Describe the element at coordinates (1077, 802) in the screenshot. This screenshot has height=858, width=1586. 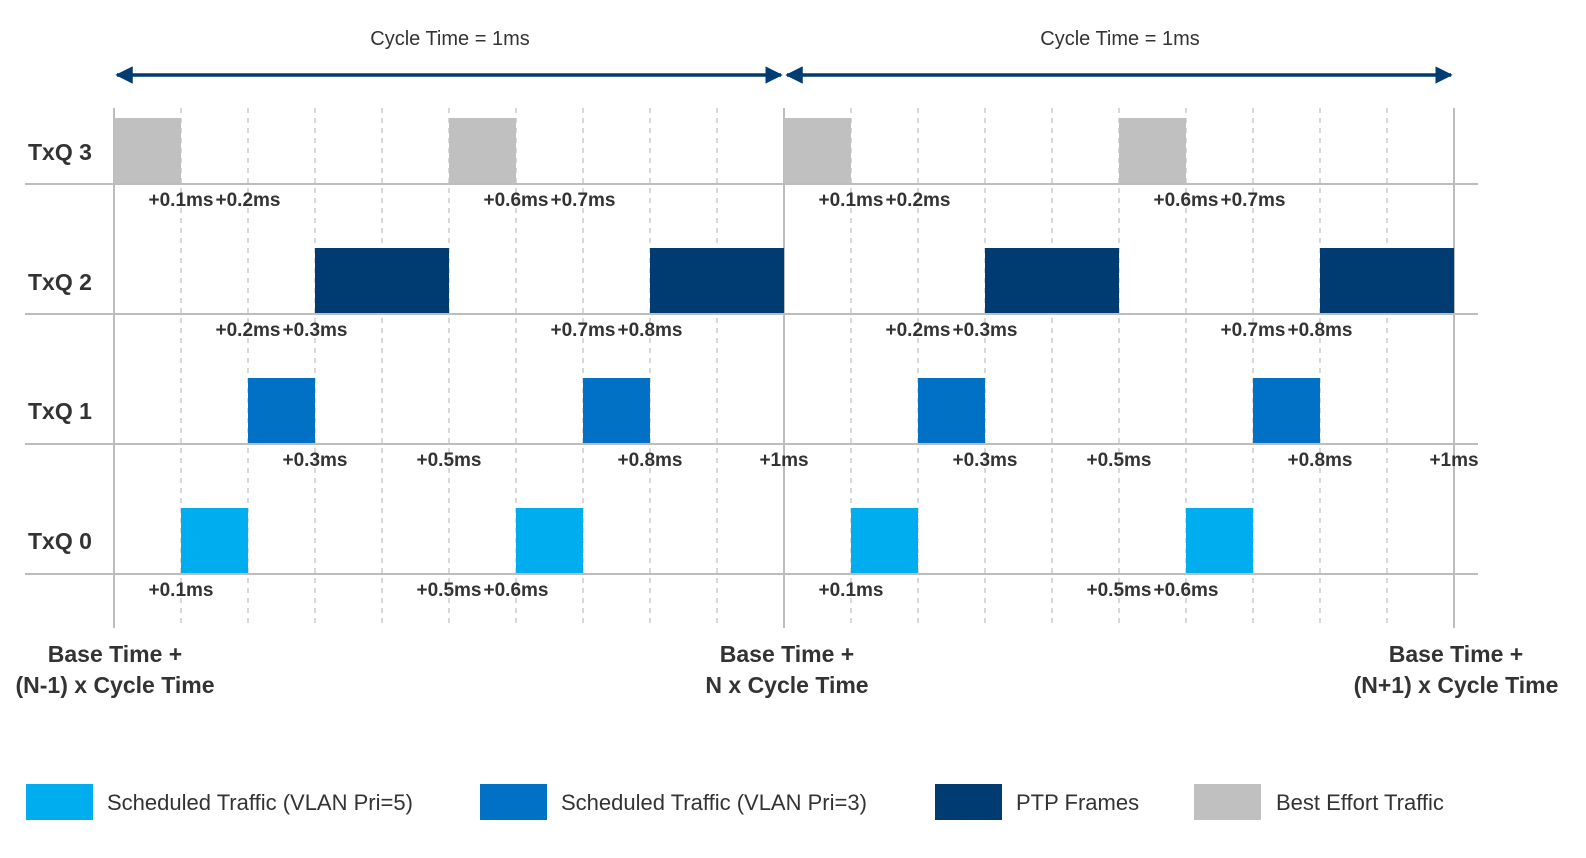
I see `legend-label-ptp: PTP Frames` at that location.